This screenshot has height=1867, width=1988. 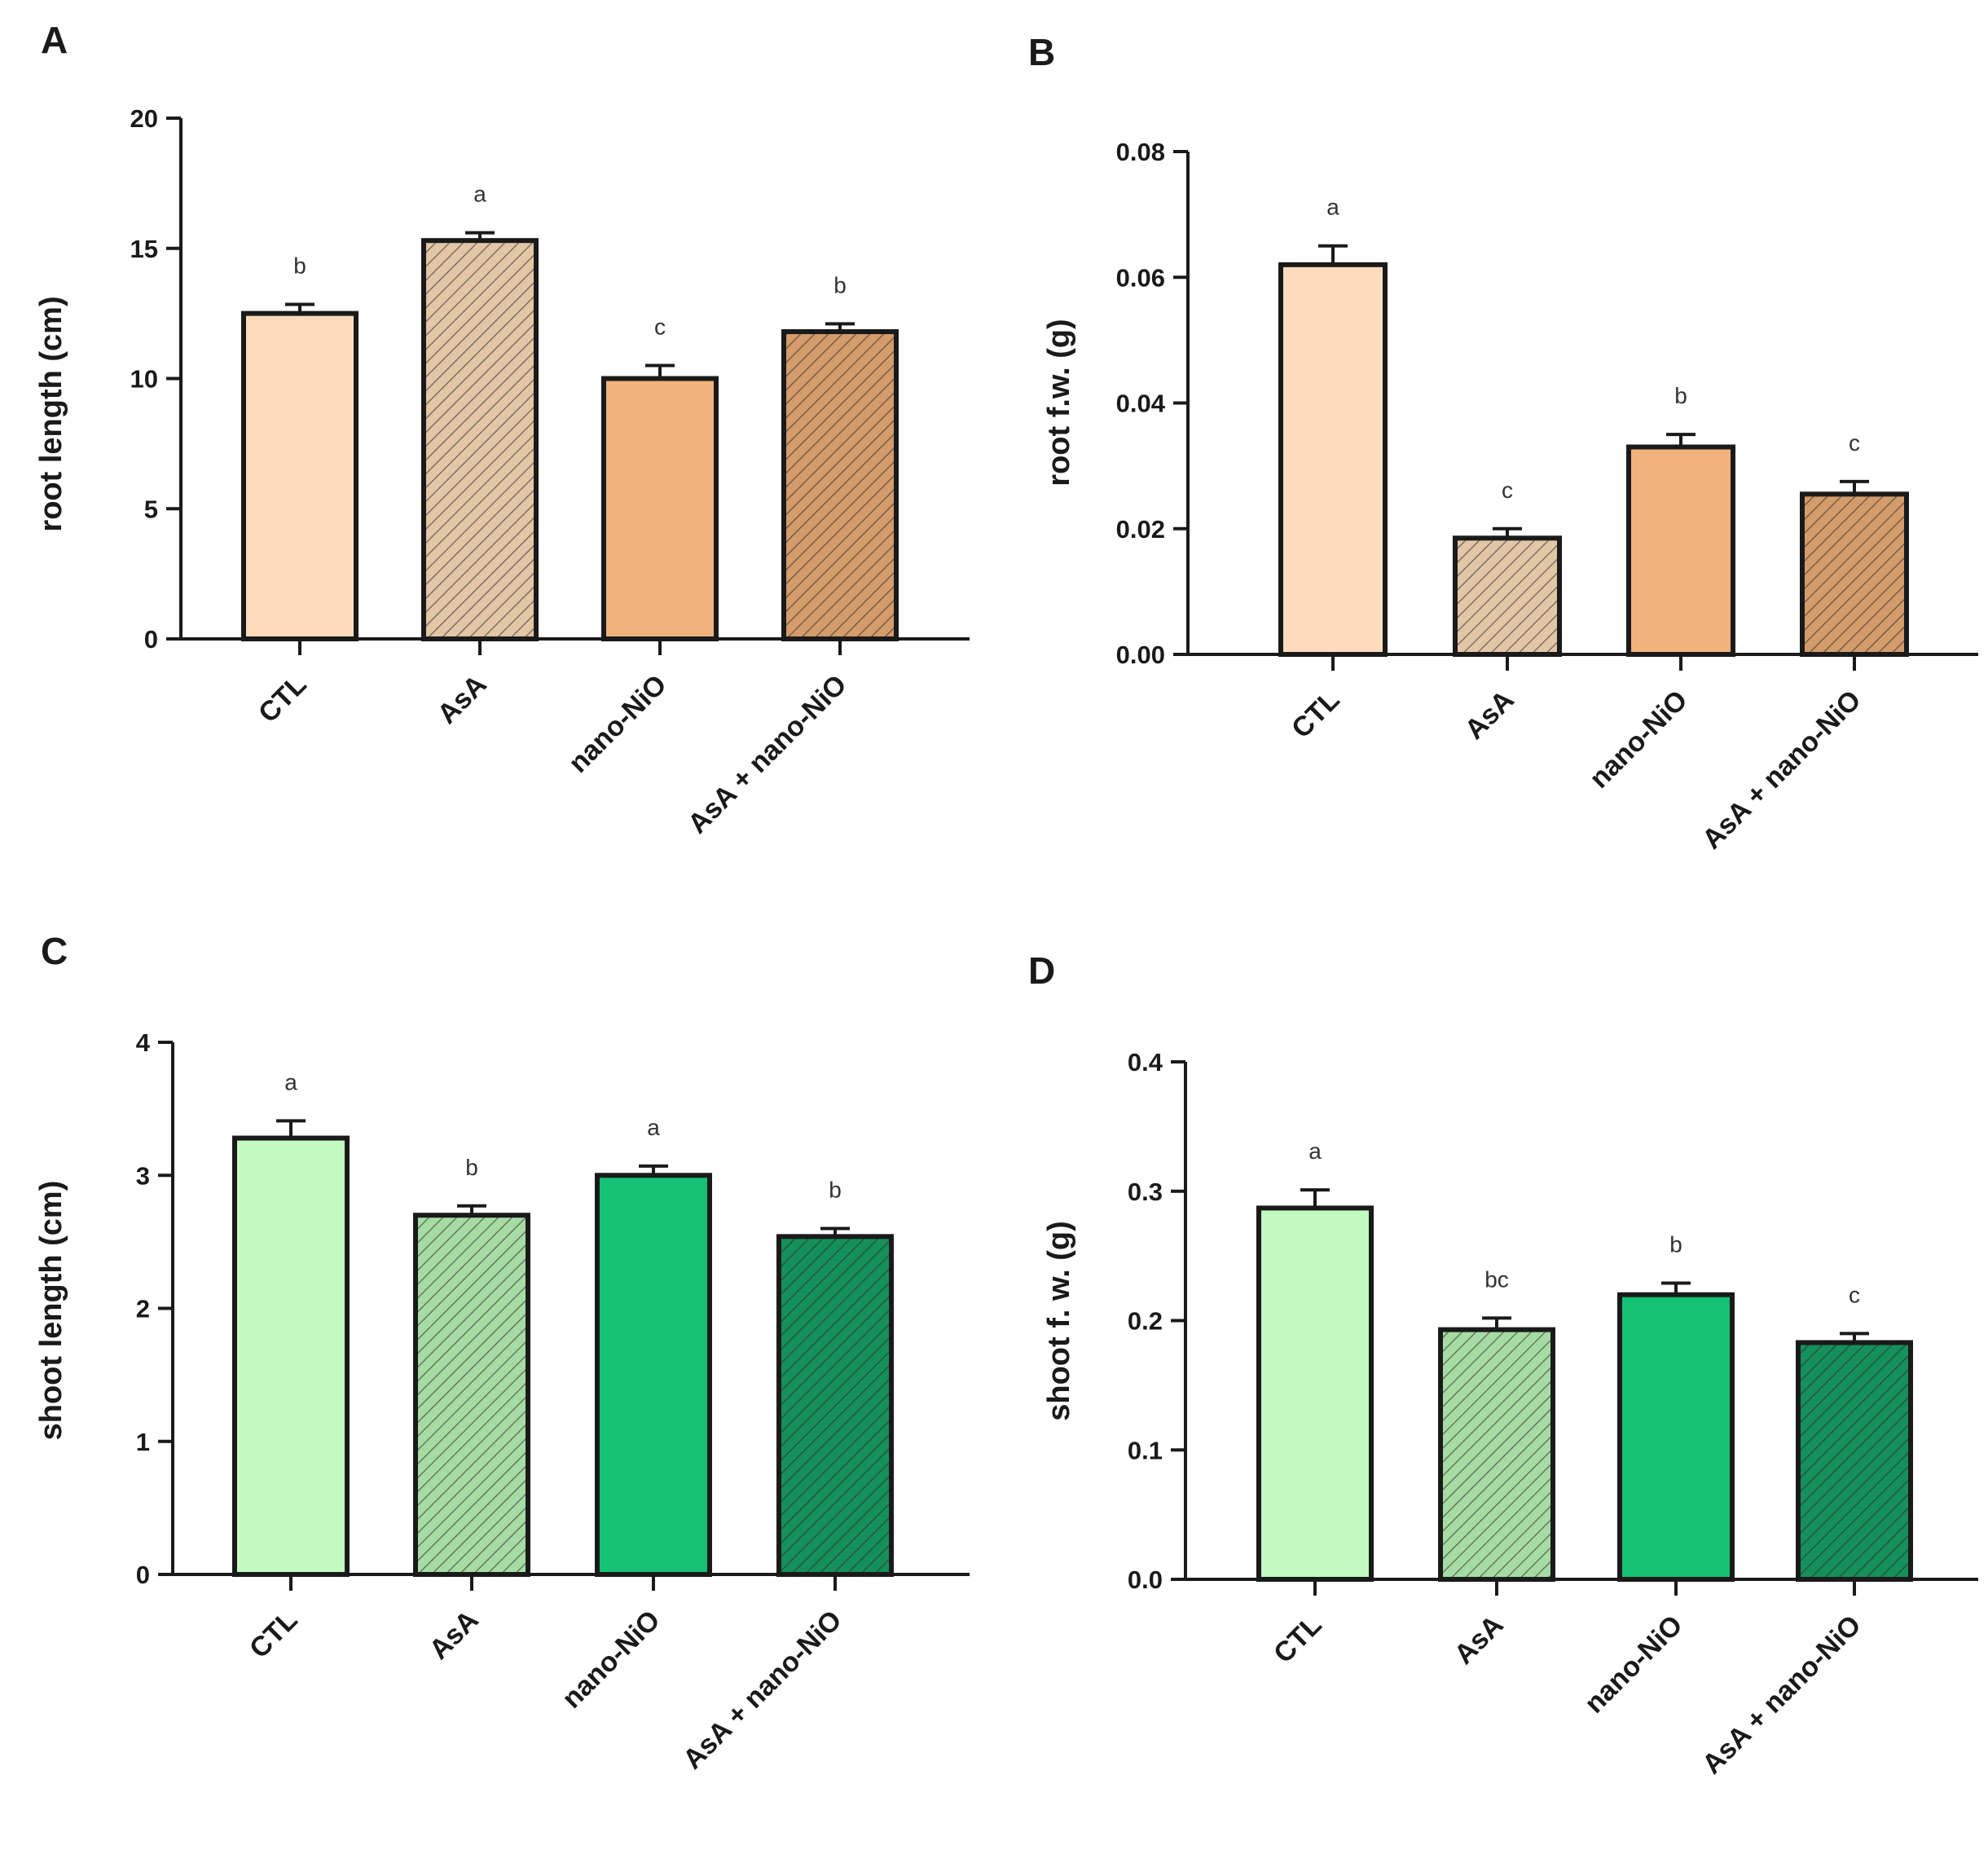 I want to click on panel-letter-d: D, so click(x=1041, y=971).